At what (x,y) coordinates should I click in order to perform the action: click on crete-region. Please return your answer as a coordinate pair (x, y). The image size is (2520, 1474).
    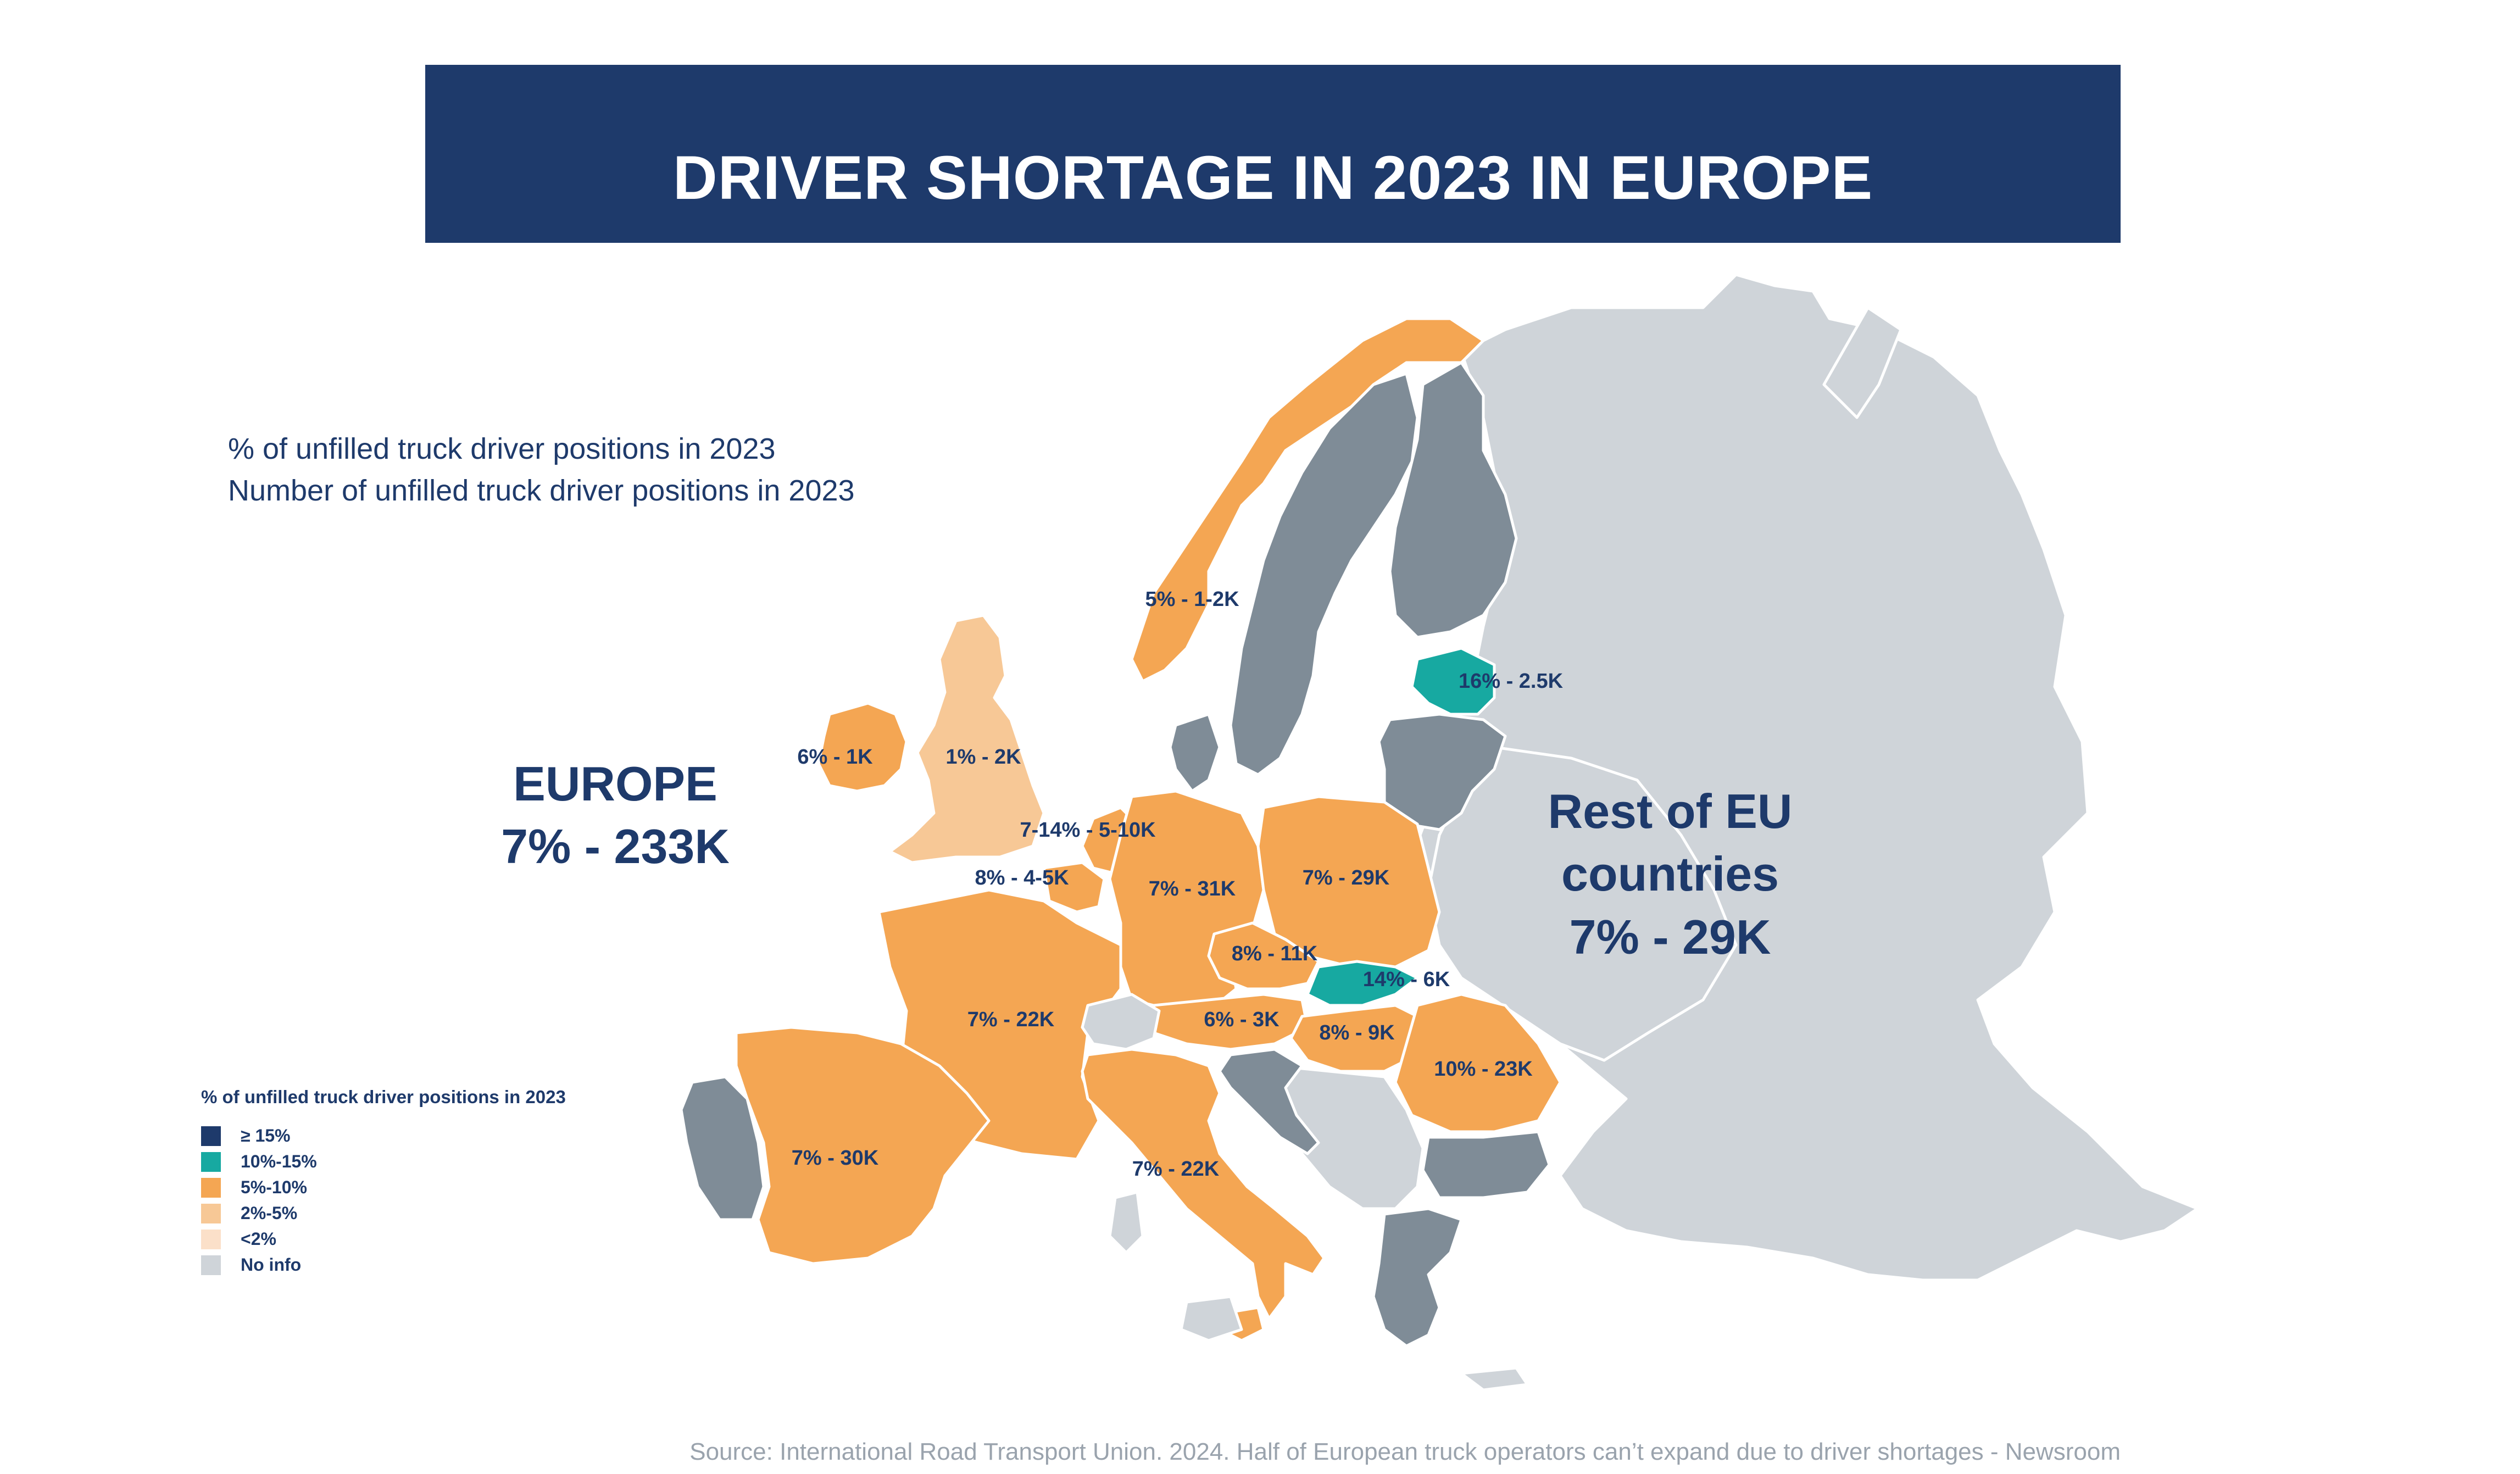
    Looking at the image, I should click on (1494, 1379).